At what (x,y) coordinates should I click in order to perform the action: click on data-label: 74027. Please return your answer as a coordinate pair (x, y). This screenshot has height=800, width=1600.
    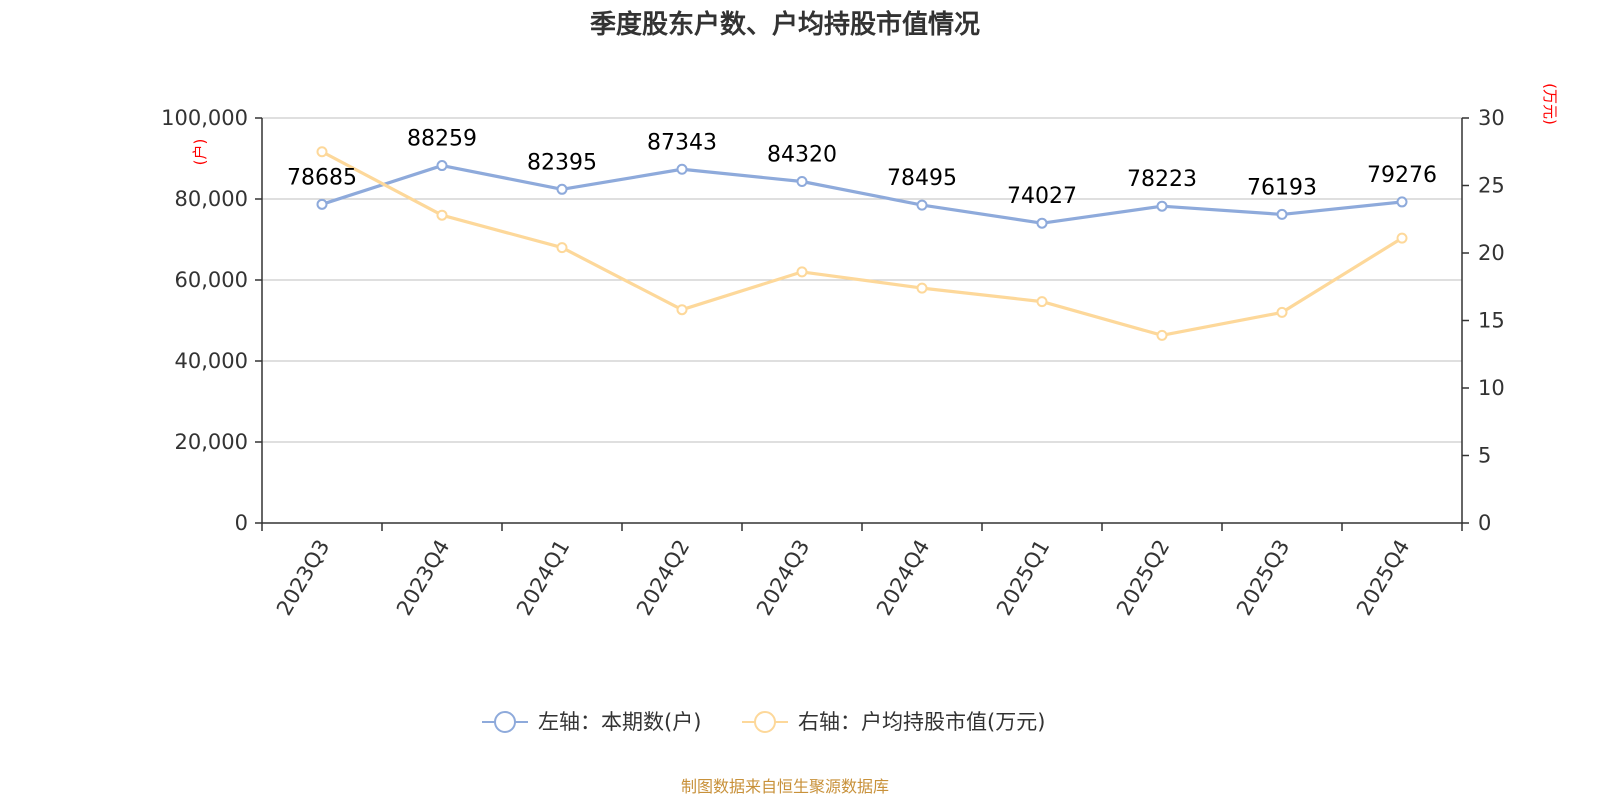
    Looking at the image, I should click on (1042, 196).